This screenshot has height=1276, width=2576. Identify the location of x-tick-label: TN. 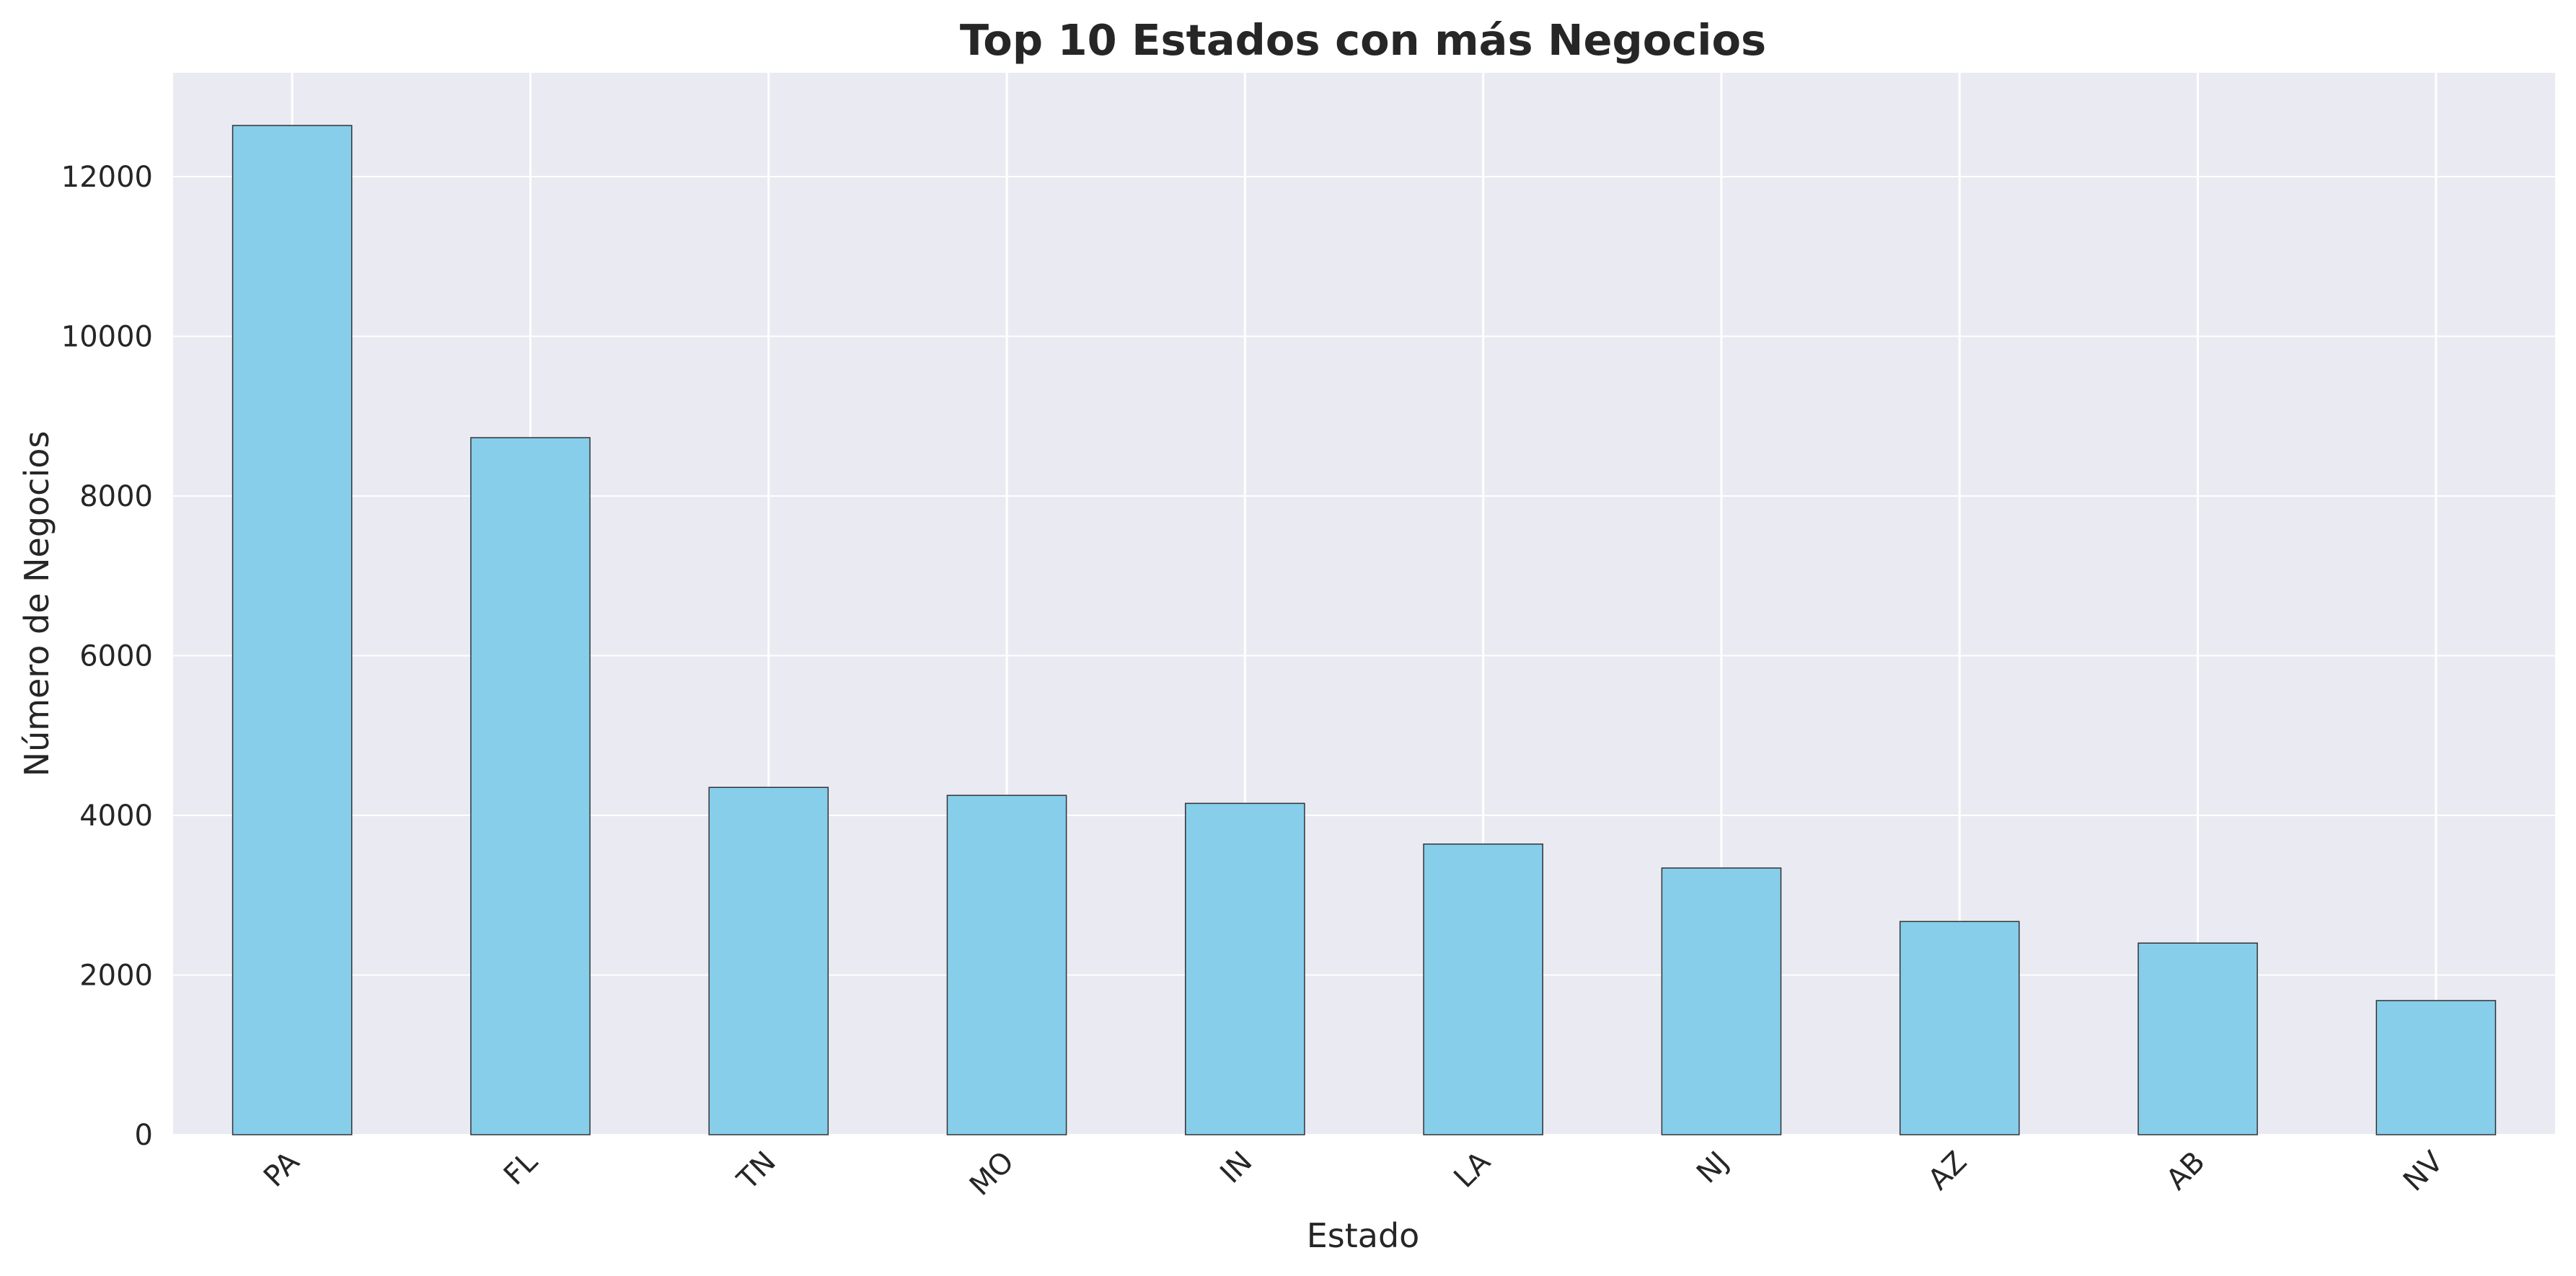
(756, 1172).